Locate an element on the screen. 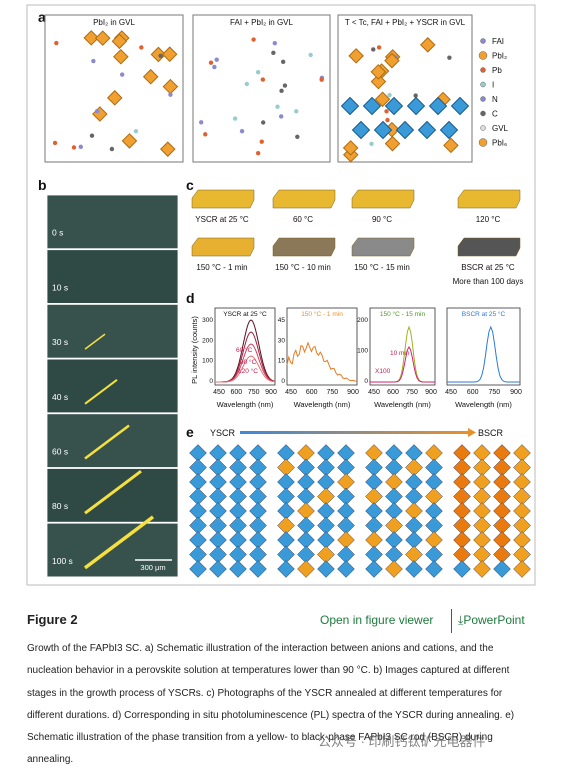  label: N is located at coordinates (495, 99).